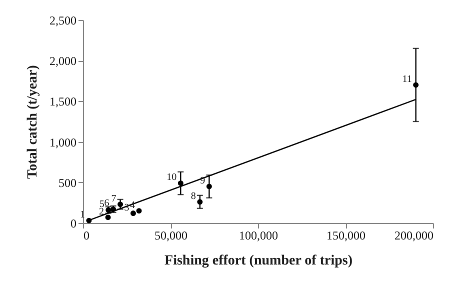 The width and height of the screenshot is (474, 285). What do you see at coordinates (414, 235) in the screenshot?
I see `x-tick-label: 200,000` at bounding box center [414, 235].